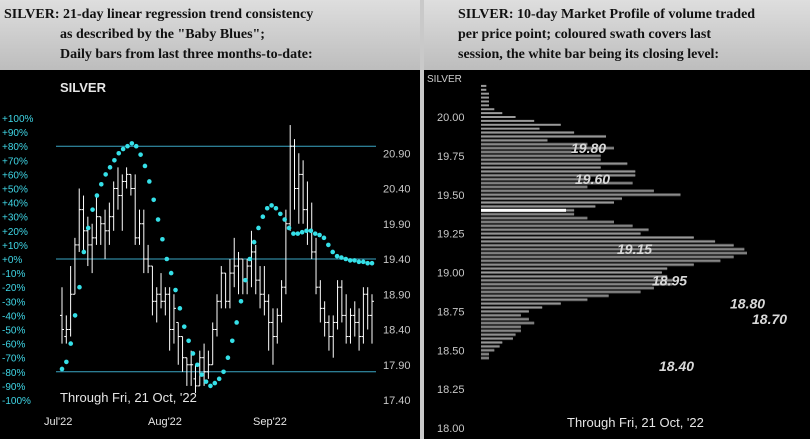  I want to click on right-axis-tick-label: 18.40, so click(397, 331).